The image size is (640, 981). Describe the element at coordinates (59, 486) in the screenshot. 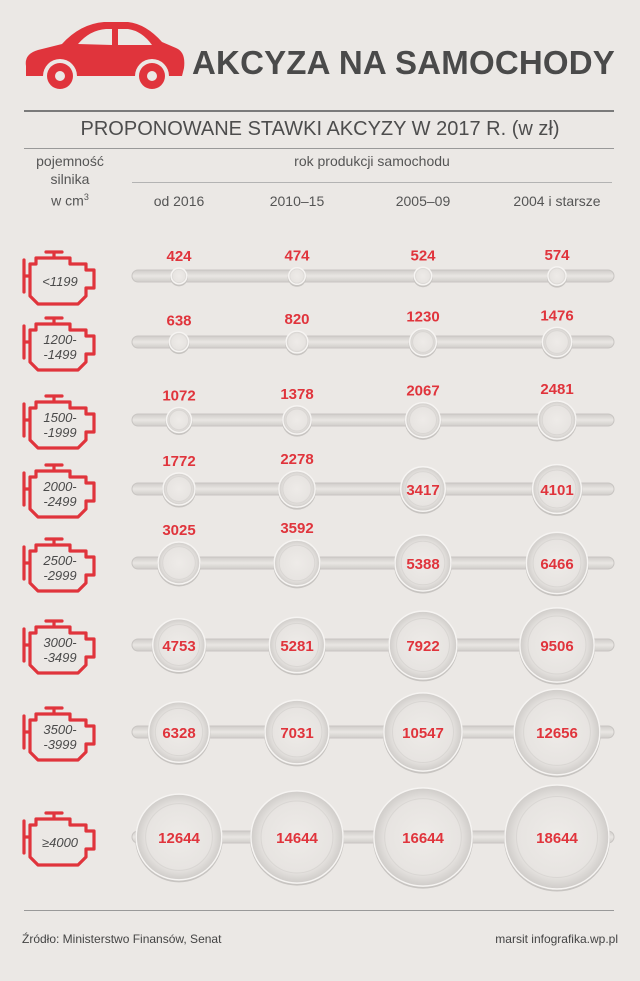

I see `engine-range-label: 2000-` at that location.